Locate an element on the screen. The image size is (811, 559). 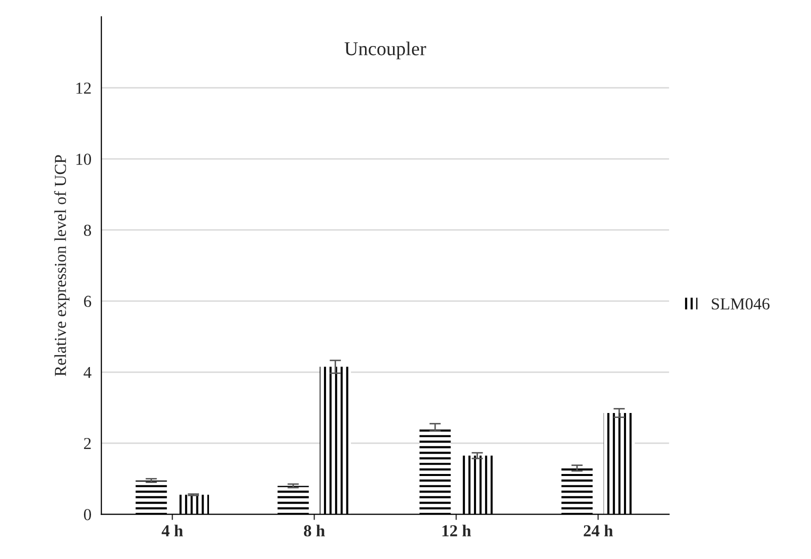
y-tick-label: 0 is located at coordinates (88, 514).